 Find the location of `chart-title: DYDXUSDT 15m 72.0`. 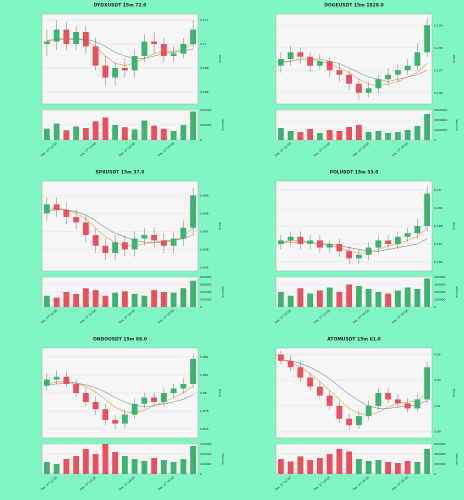

chart-title: DYDXUSDT 15m 72.0 is located at coordinates (120, 6).